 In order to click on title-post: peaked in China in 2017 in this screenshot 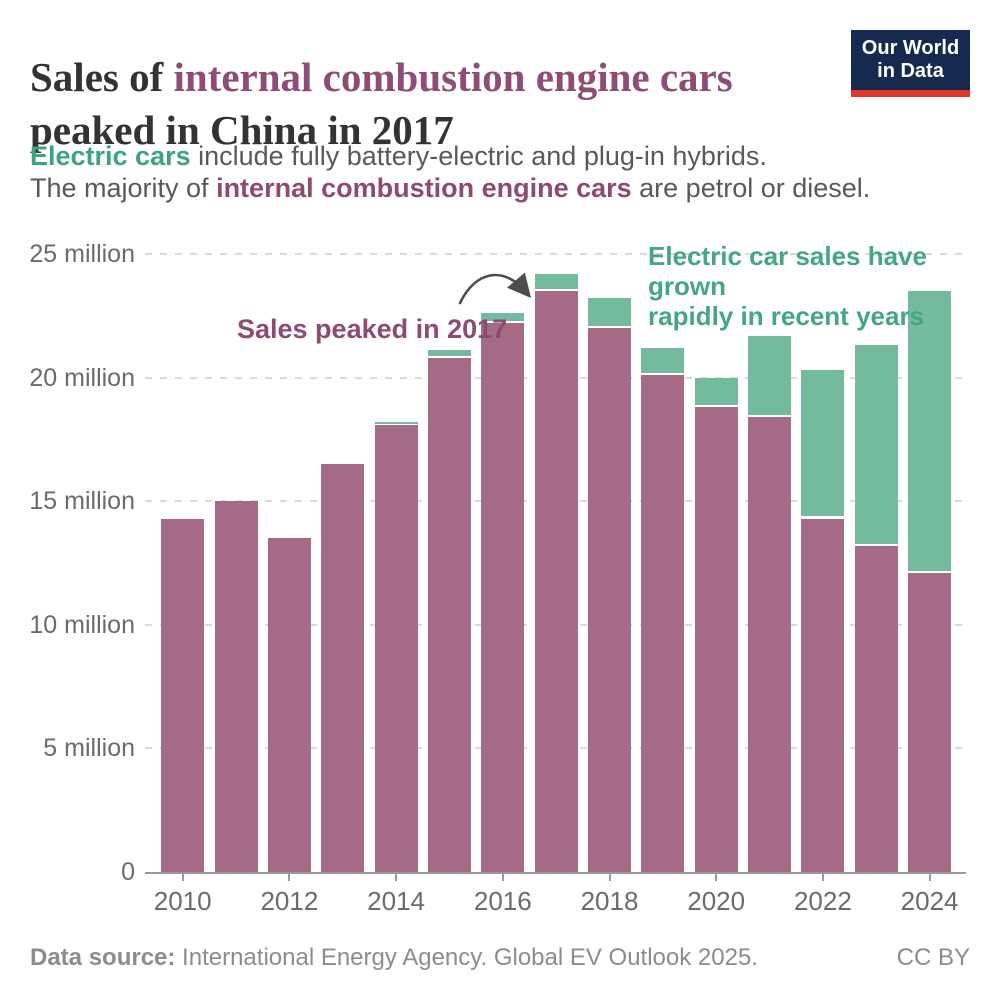, I will do `click(242, 130)`.